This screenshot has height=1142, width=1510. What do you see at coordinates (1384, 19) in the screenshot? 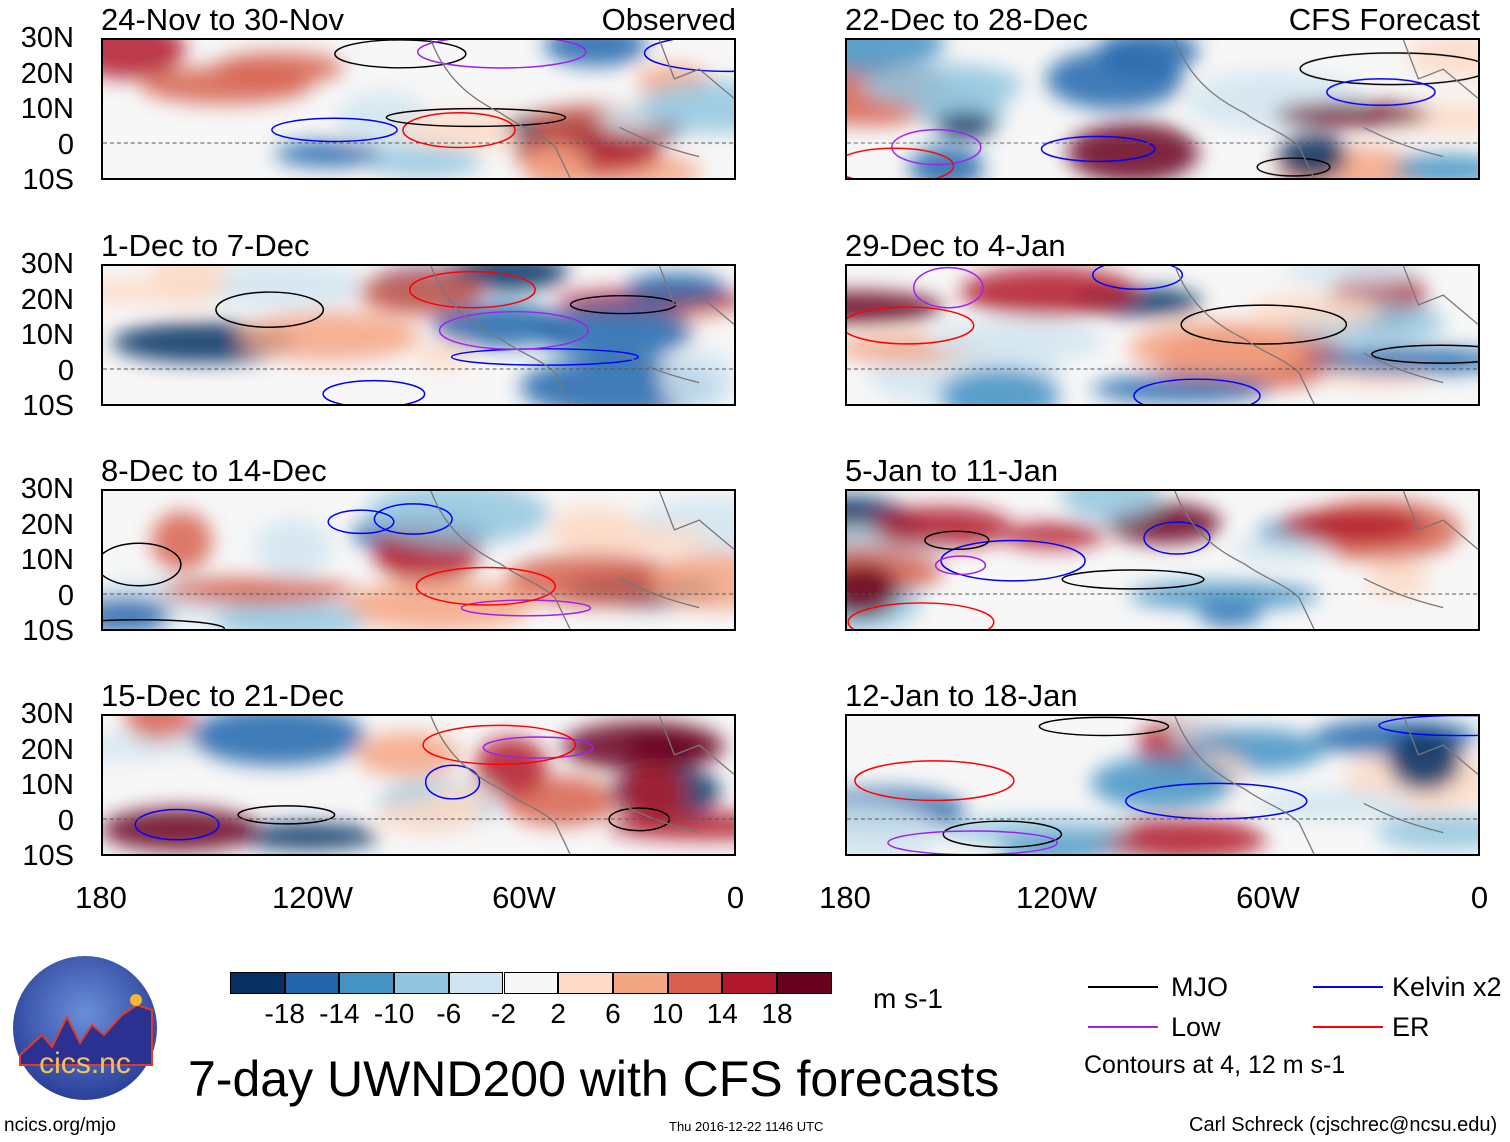
I see `panel-tag: CFS Forecast` at bounding box center [1384, 19].